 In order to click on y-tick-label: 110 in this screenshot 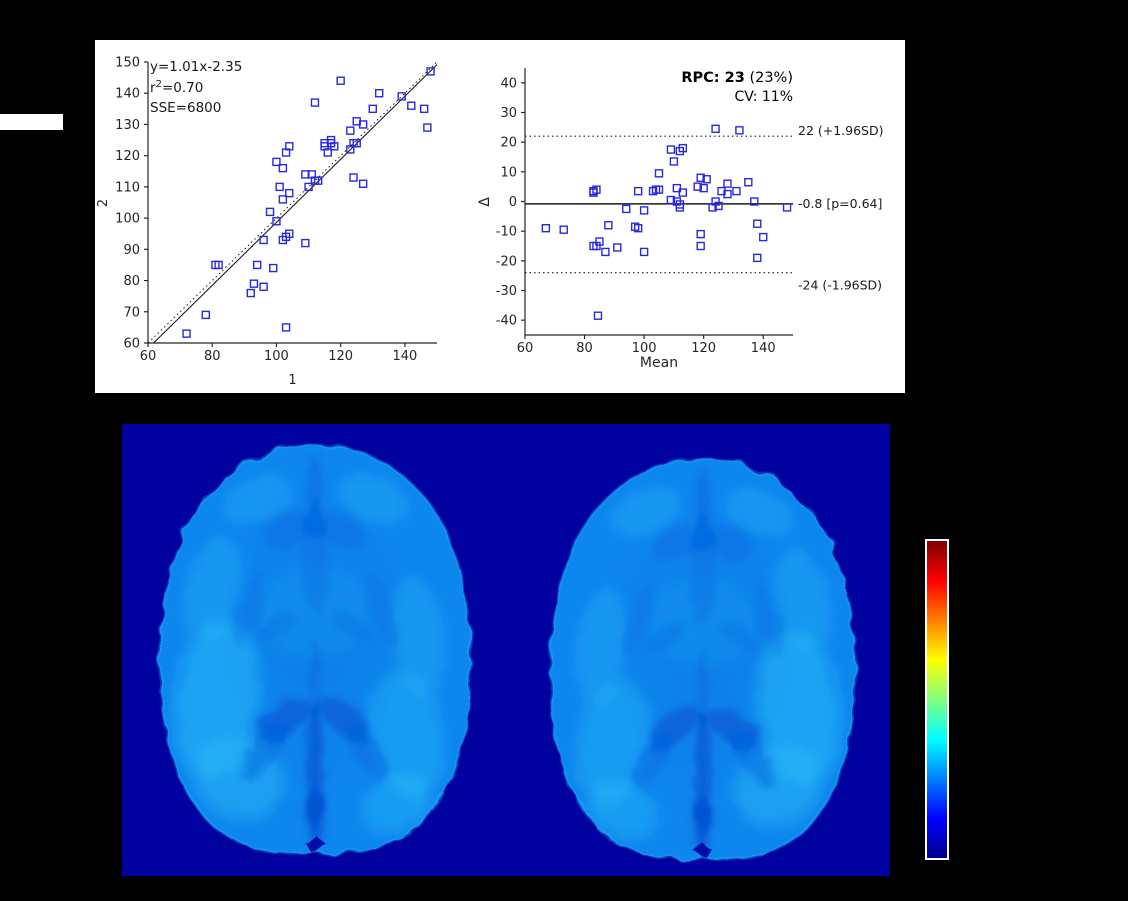, I will do `click(127, 187)`.